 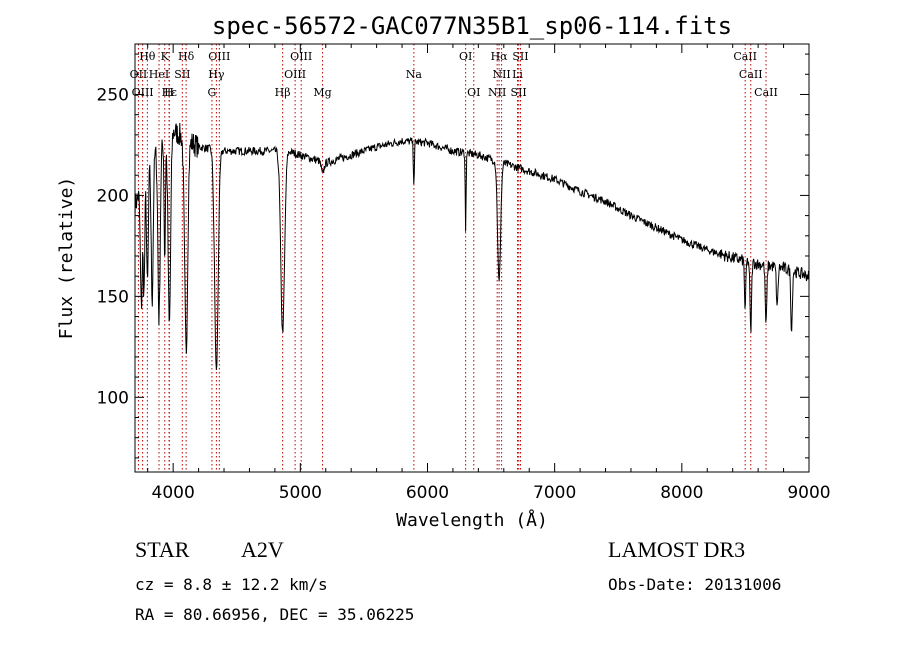 I want to click on line-label: Hθ, so click(x=147, y=56).